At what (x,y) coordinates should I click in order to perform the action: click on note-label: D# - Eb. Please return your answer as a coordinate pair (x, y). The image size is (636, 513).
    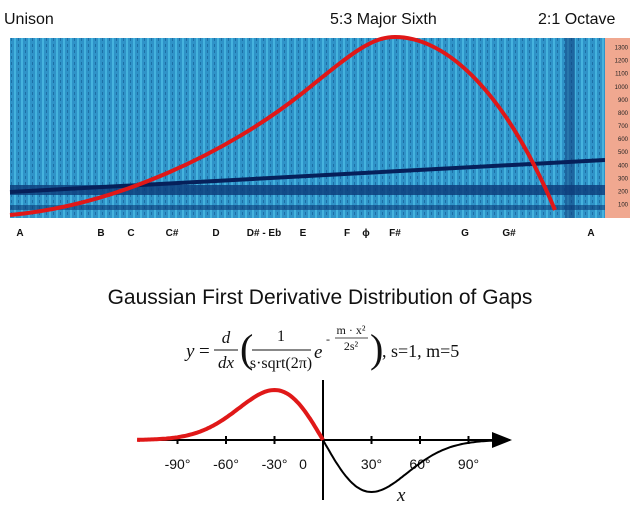
    Looking at the image, I should click on (264, 233).